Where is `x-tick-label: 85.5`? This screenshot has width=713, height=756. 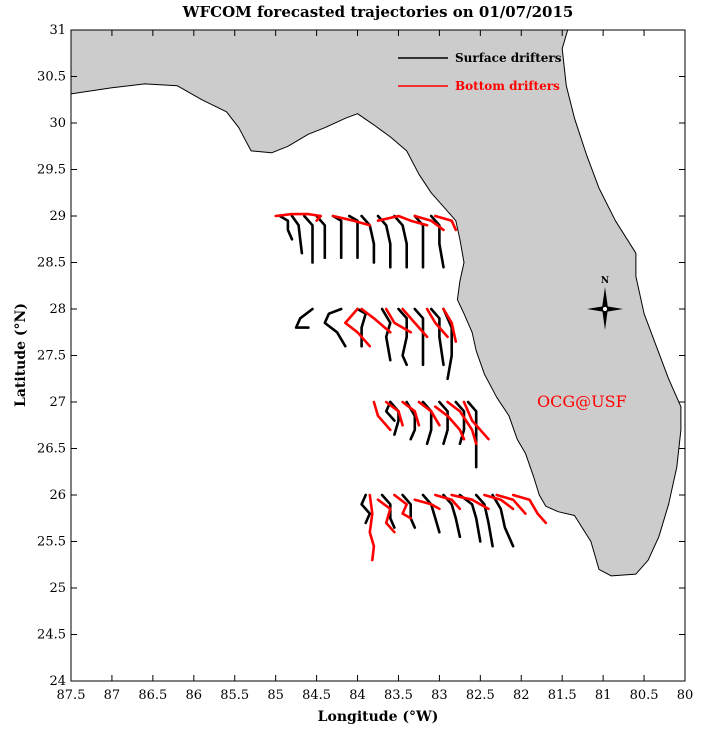
x-tick-label: 85.5 is located at coordinates (234, 695).